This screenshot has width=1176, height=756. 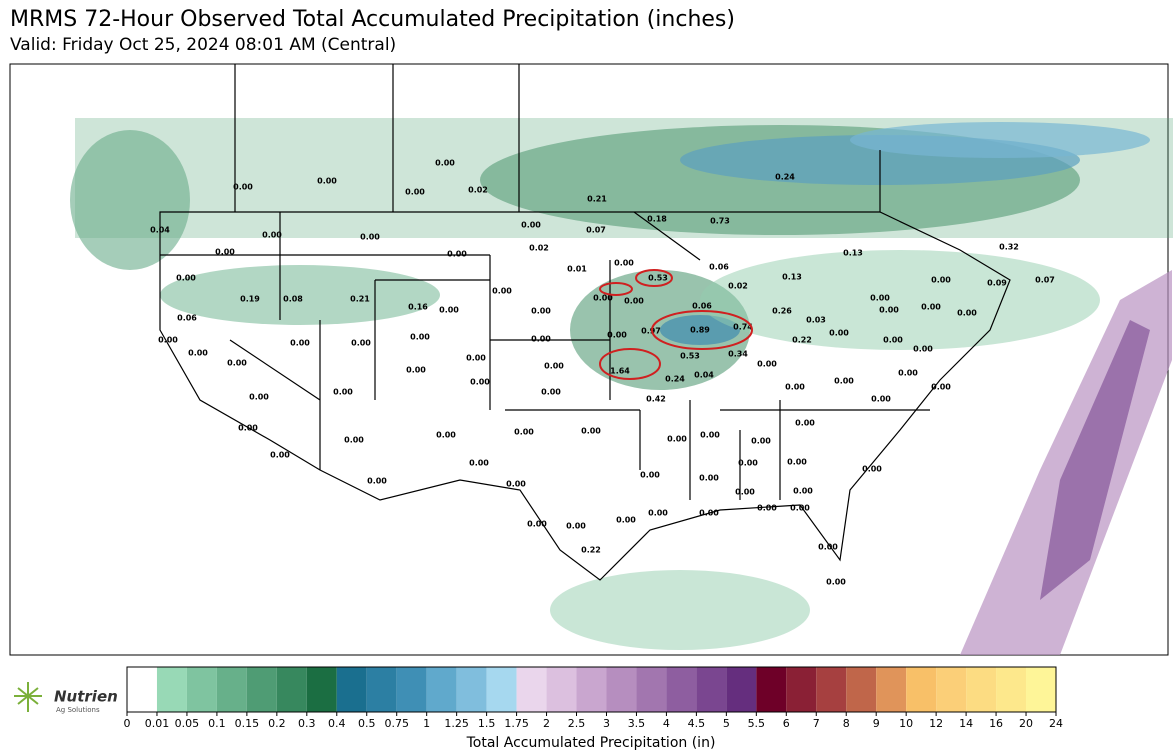 I want to click on colorbar-tick-label: 0.2, so click(x=277, y=723).